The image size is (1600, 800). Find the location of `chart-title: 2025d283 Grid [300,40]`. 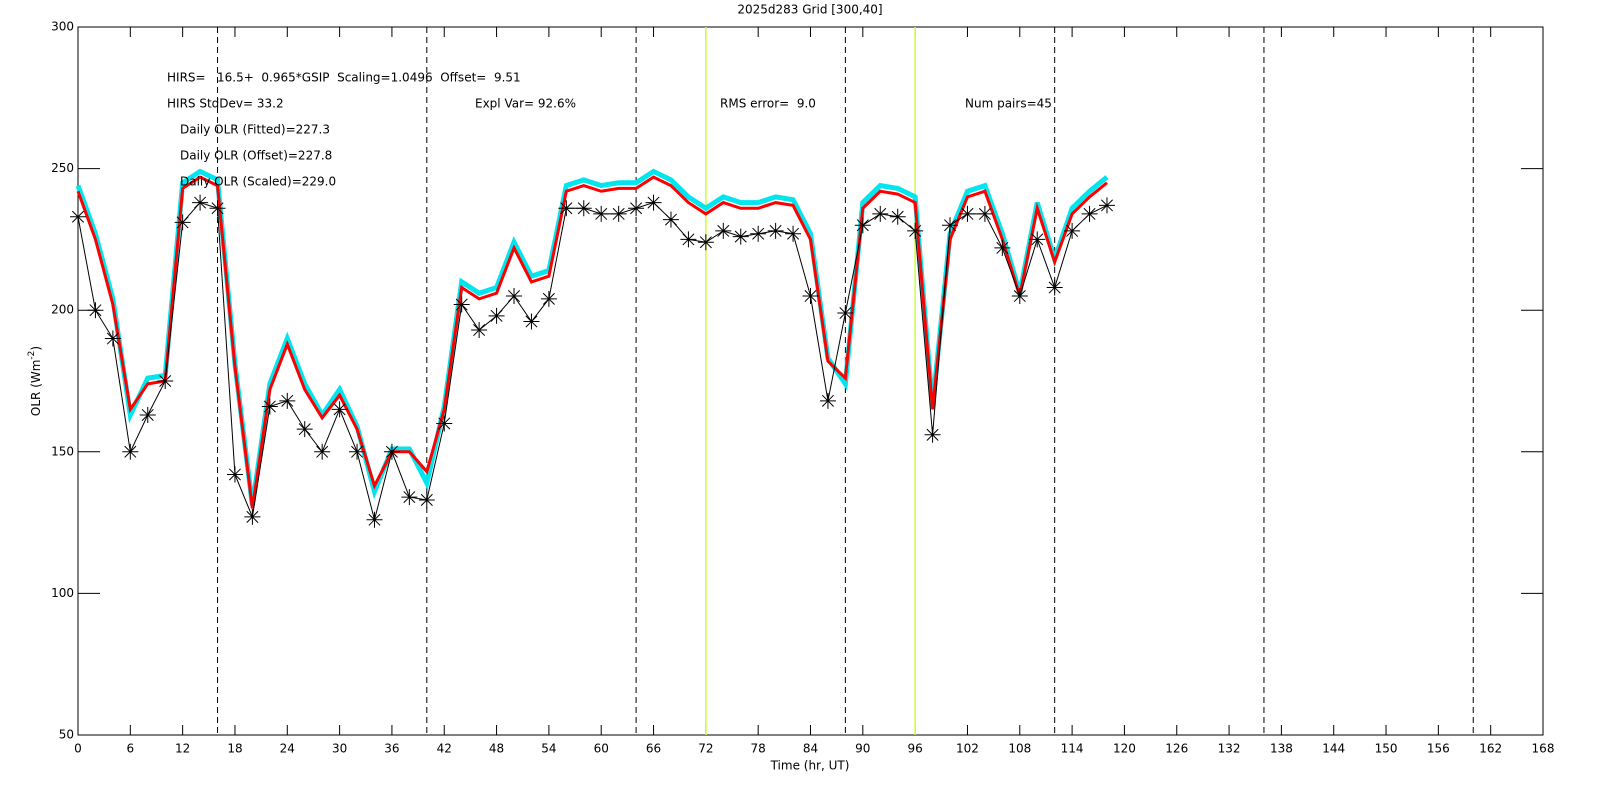

chart-title: 2025d283 Grid [300,40] is located at coordinates (809, 10).